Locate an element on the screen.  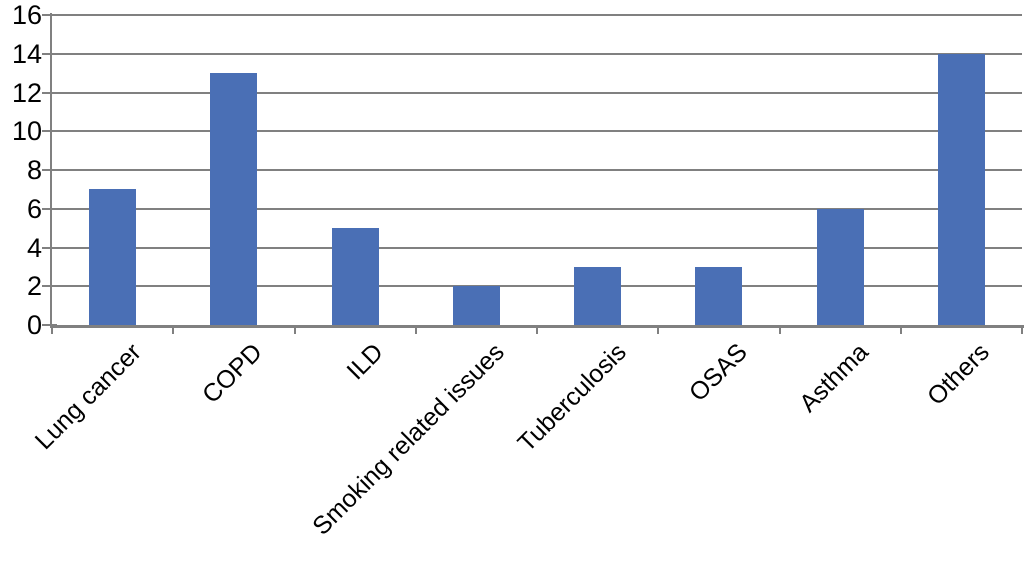
y-tick-label-6: 6 is located at coordinates (34, 208).